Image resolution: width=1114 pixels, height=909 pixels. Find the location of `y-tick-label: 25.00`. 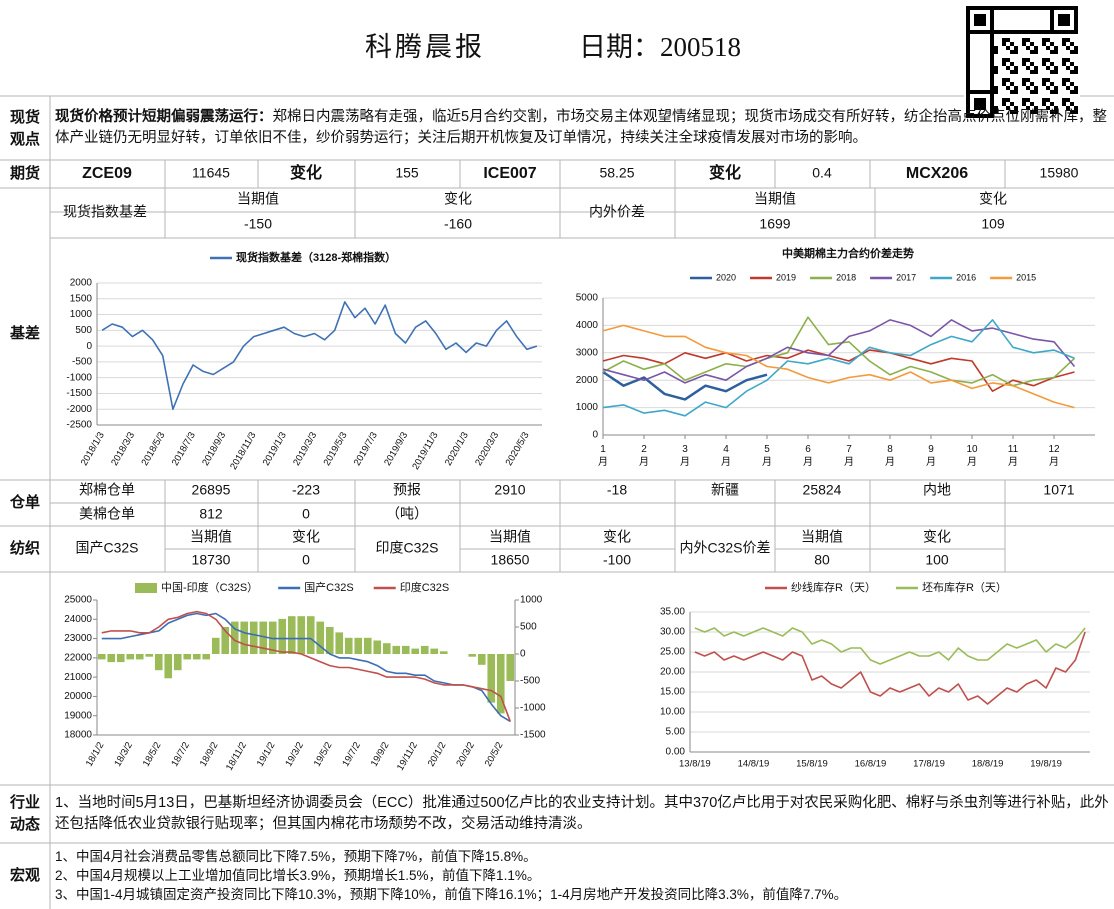

y-tick-label: 25.00 is located at coordinates (672, 652).